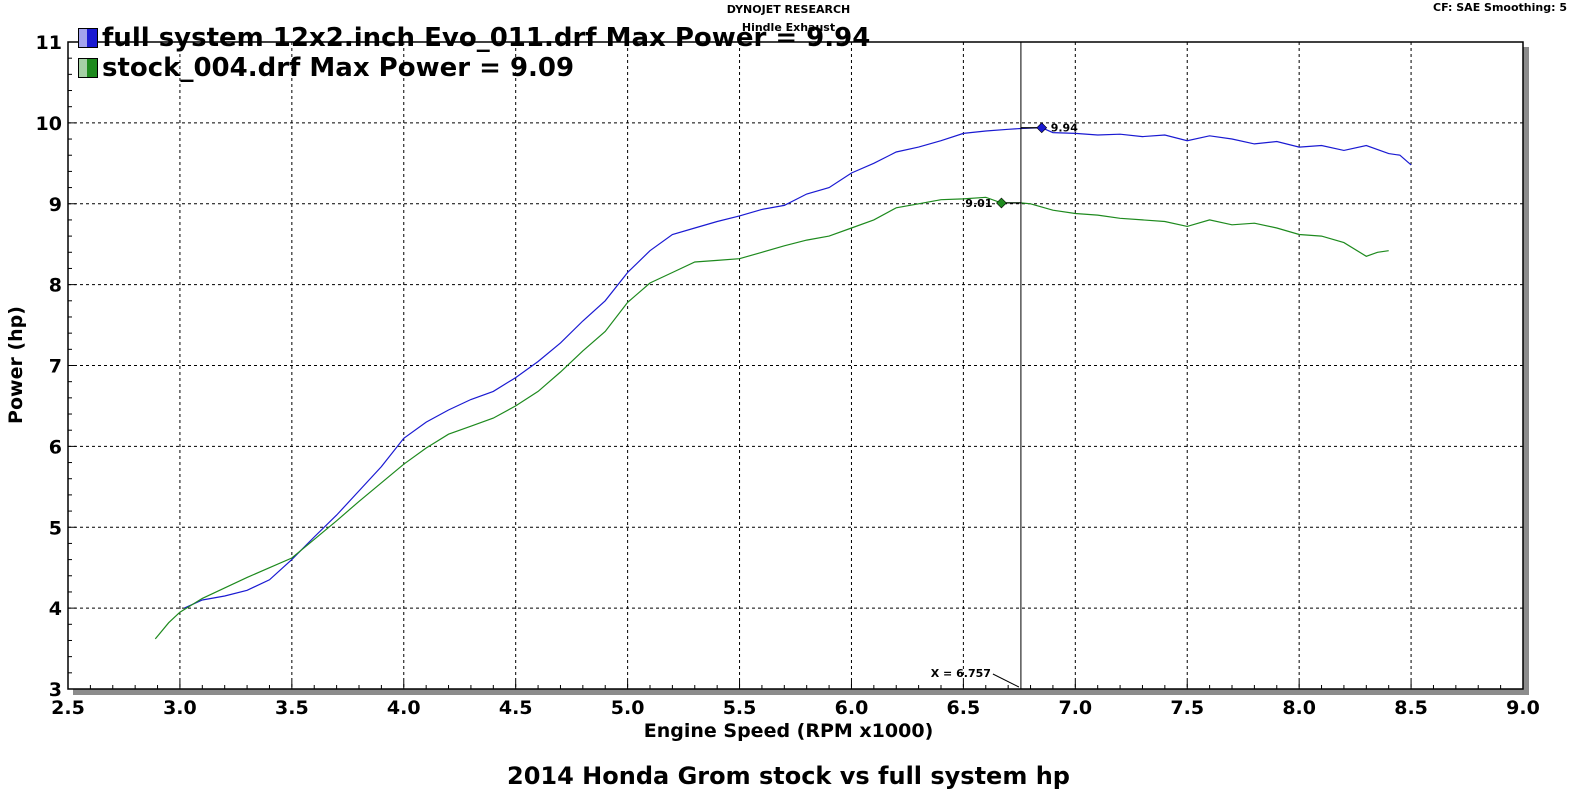  Describe the element at coordinates (1021, 166) in the screenshot. I see `peak-markers: 9.94 9.01` at that location.